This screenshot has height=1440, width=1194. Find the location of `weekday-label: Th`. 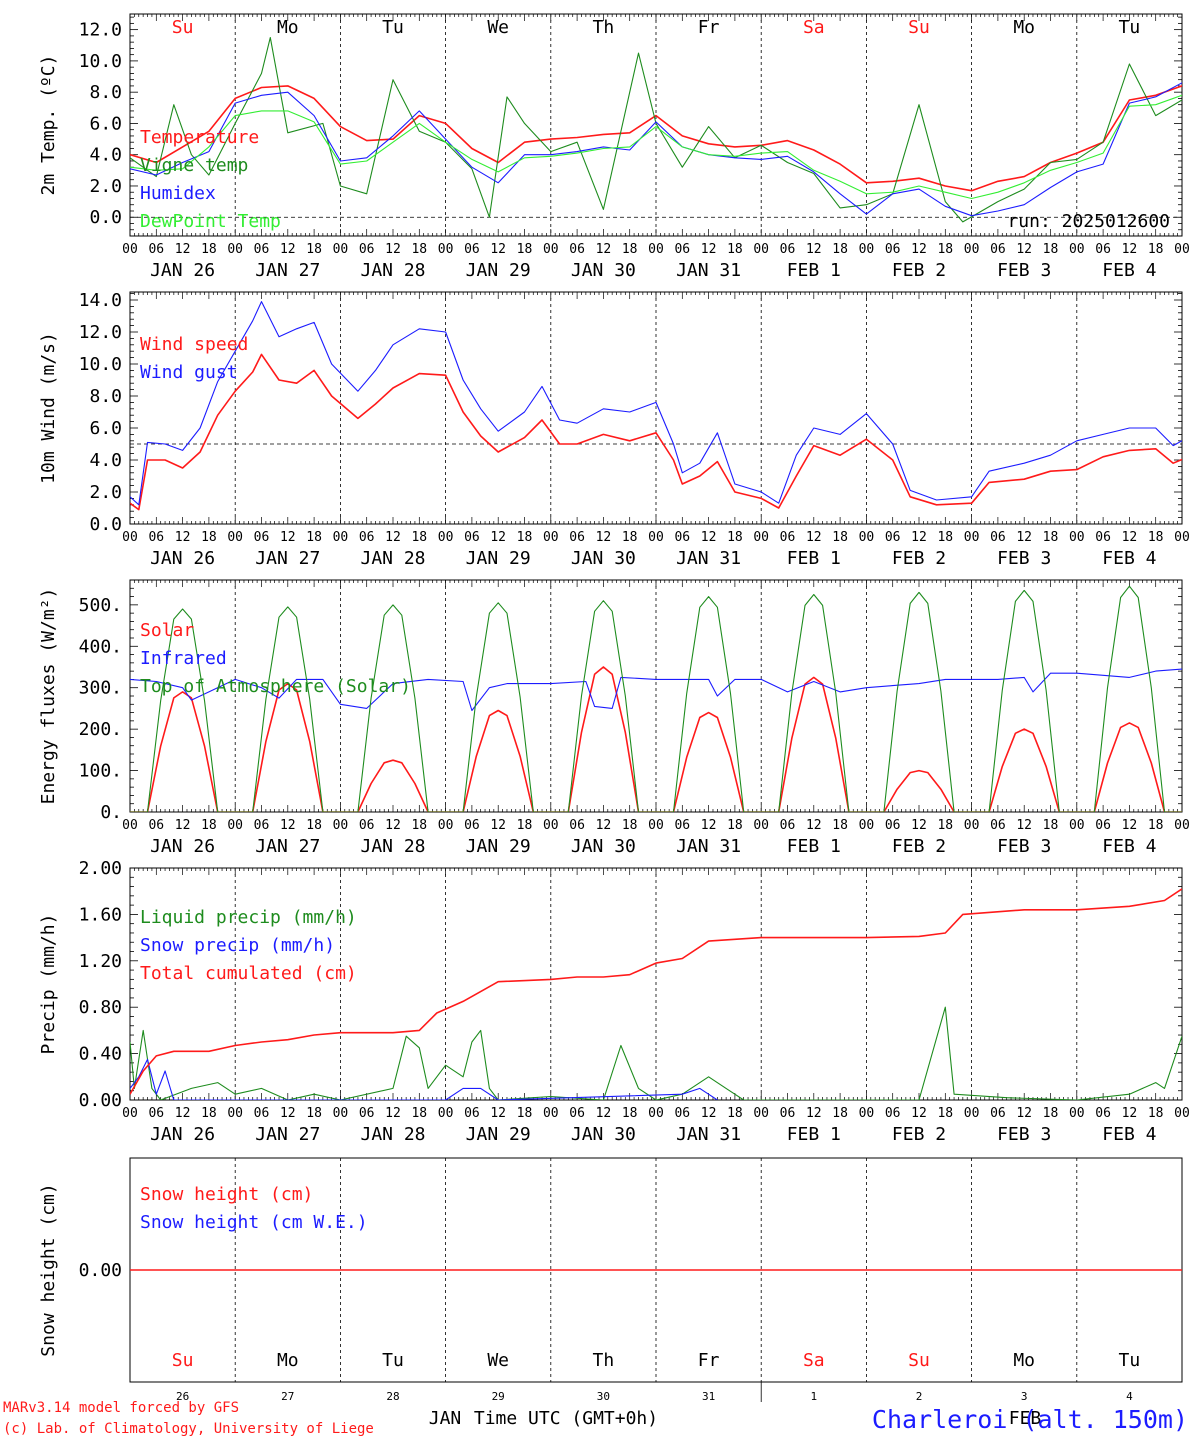

weekday-label: Th is located at coordinates (604, 27).